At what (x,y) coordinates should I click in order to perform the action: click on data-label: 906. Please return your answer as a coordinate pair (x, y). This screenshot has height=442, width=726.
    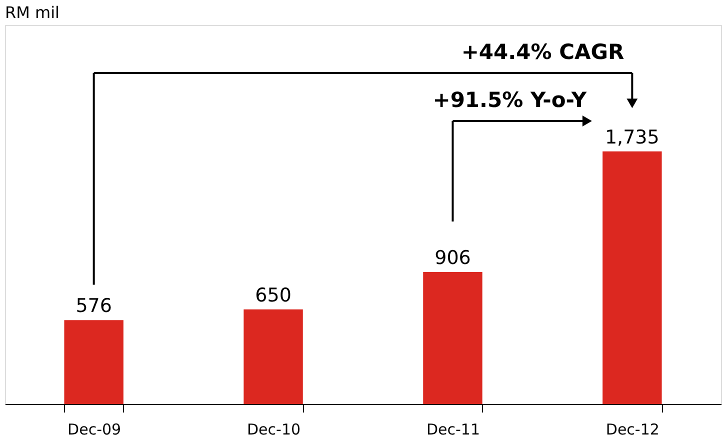
    Looking at the image, I should click on (452, 258).